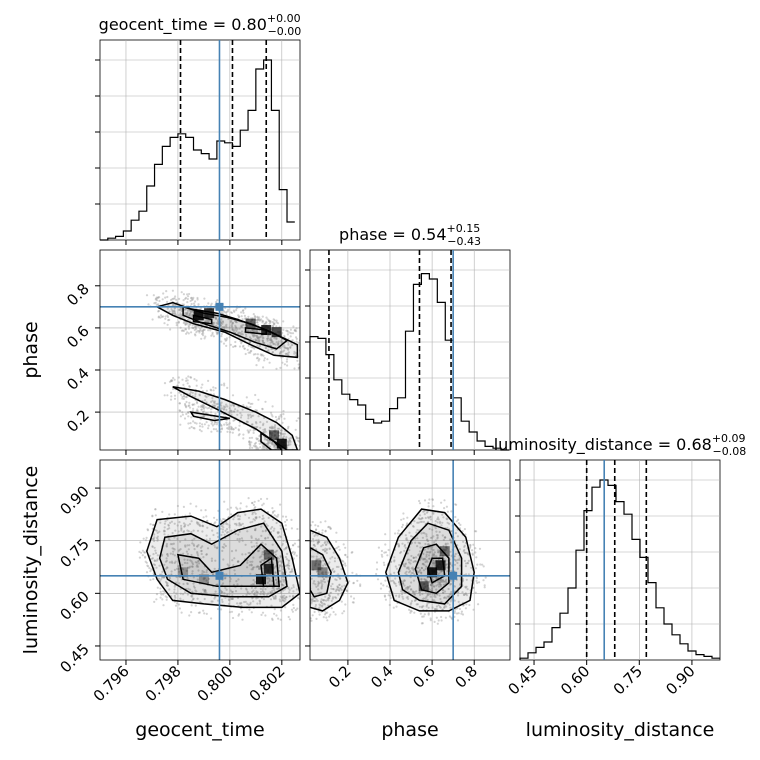 Image resolution: width=760 pixels, height=760 pixels. Describe the element at coordinates (31, 349) in the screenshot. I see `y-axis-label-phase: phase` at that location.